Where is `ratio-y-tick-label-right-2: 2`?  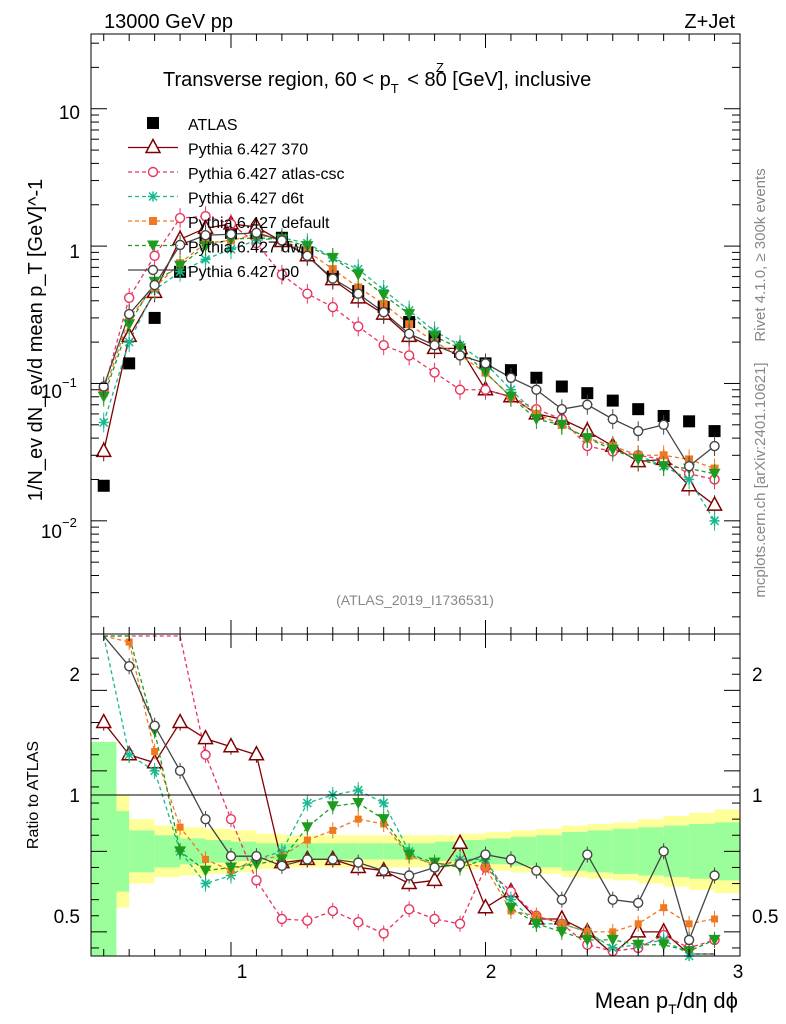
ratio-y-tick-label-right-2: 2 is located at coordinates (757, 675).